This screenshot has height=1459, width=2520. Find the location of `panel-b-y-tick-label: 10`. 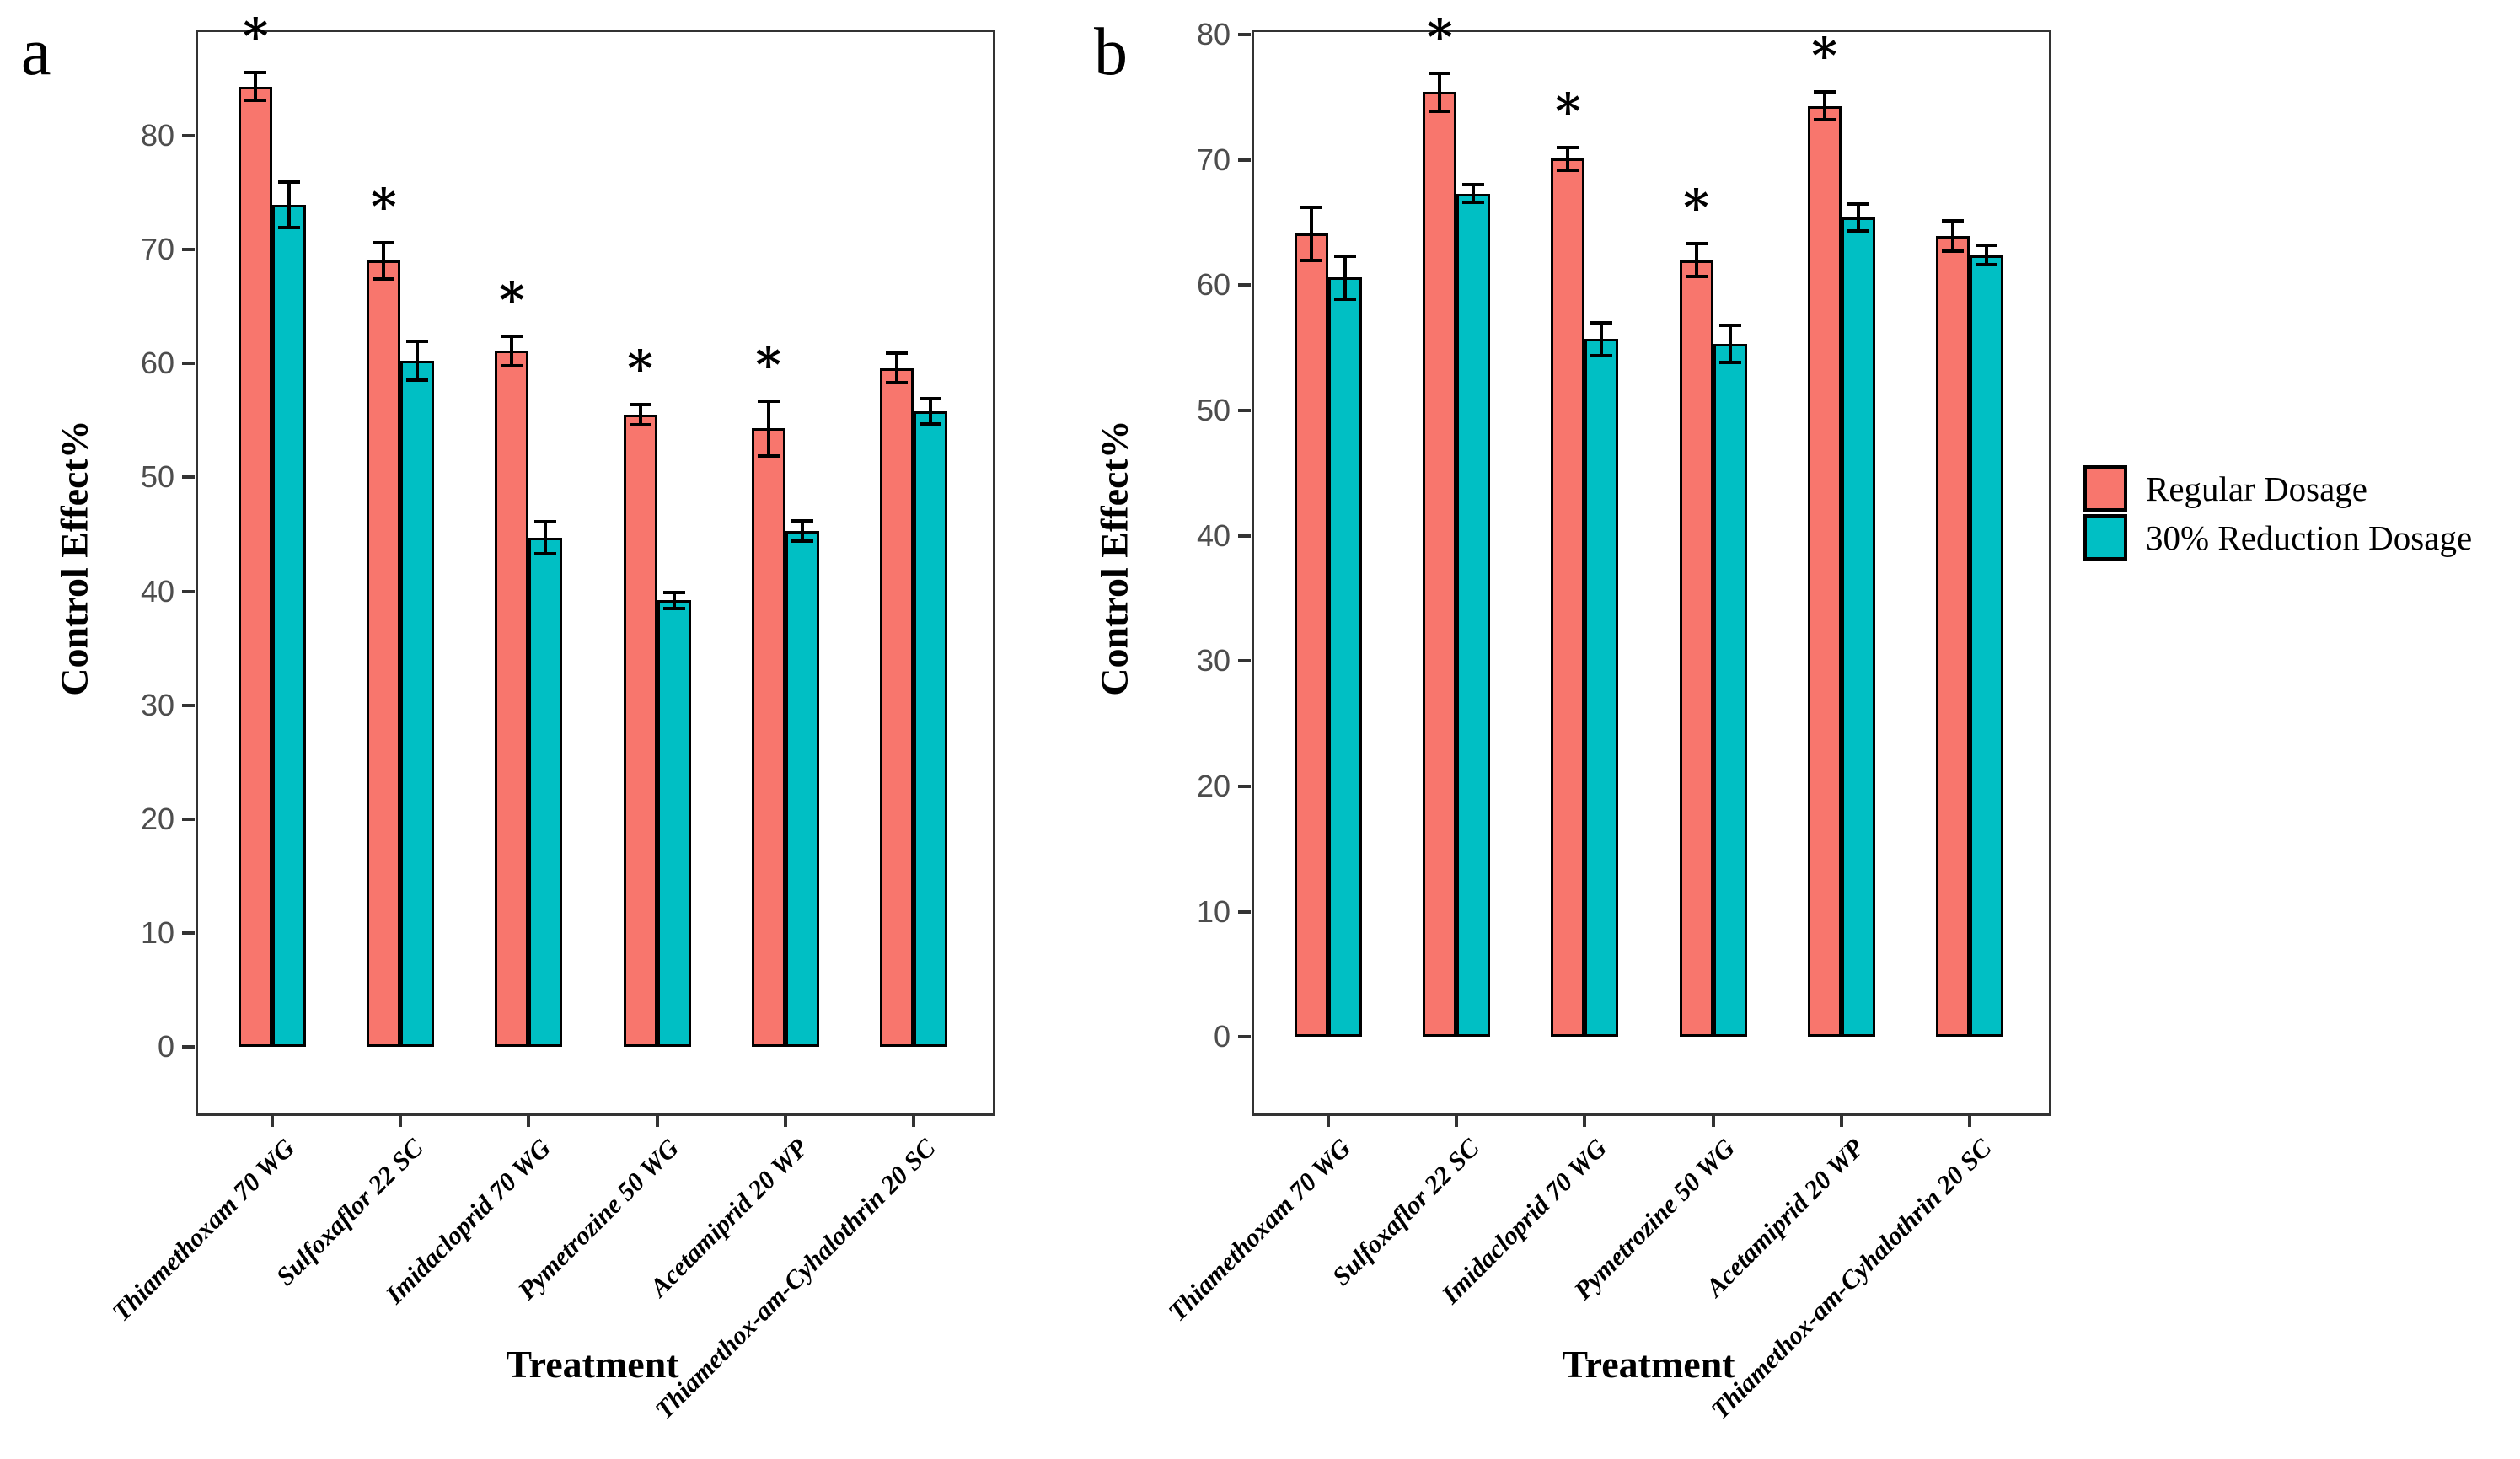

panel-b-y-tick-label: 10 is located at coordinates (1213, 911).